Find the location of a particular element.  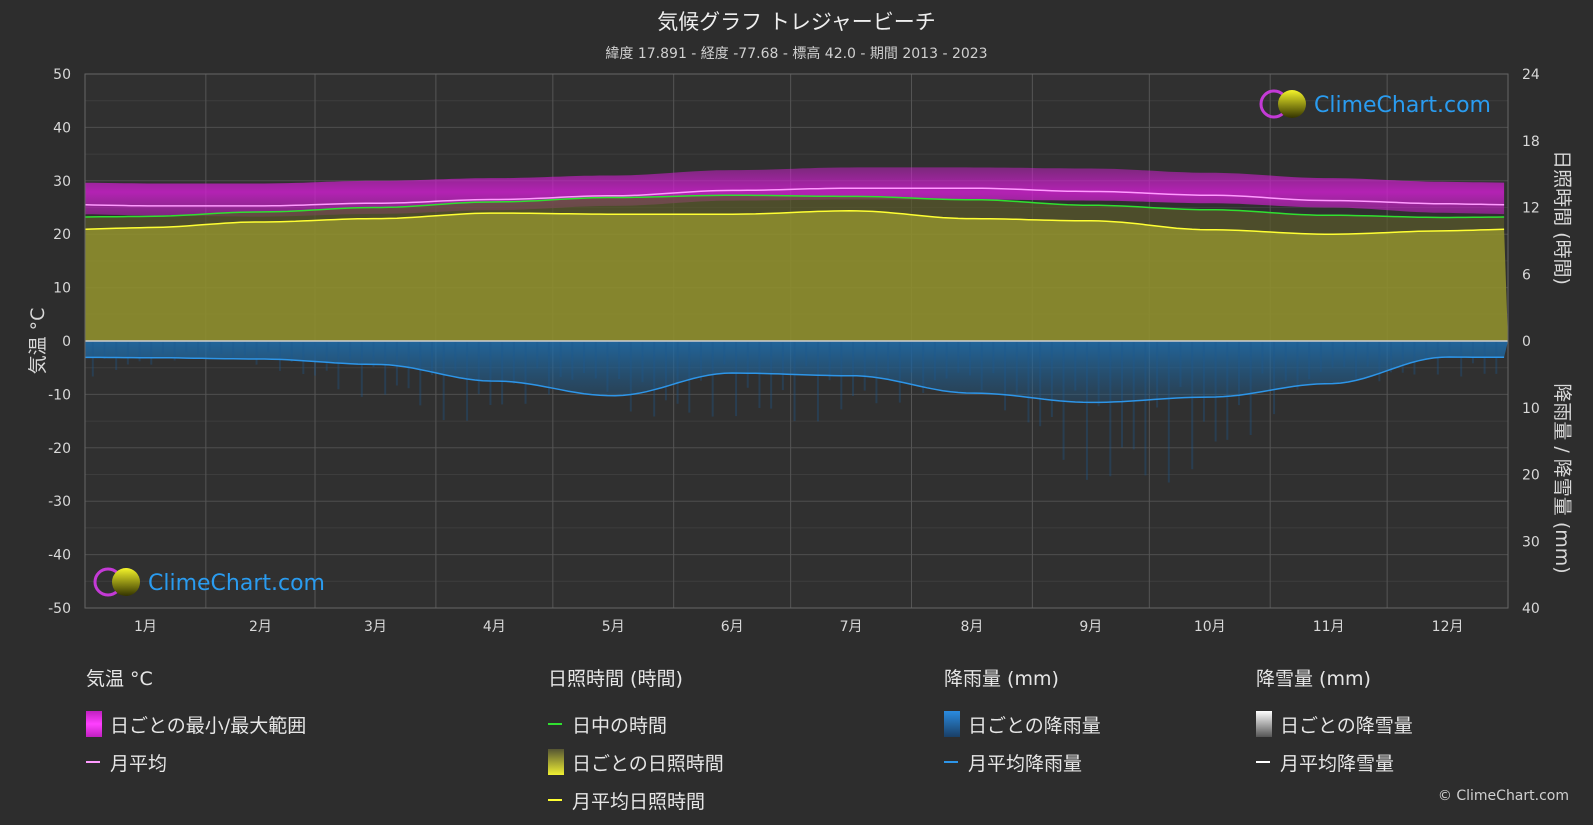

chart-title: 気候グラフ トレジャービーチ is located at coordinates (796, 22).